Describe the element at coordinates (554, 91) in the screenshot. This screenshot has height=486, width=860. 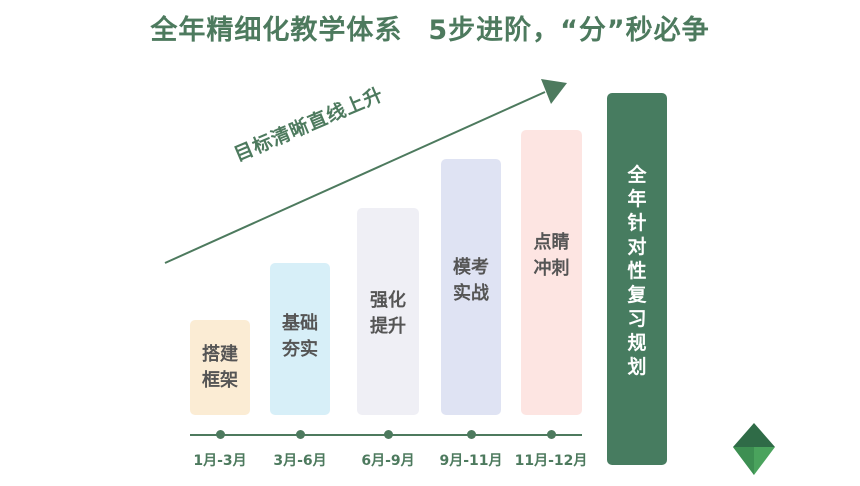
I see `arrow-head-icon` at that location.